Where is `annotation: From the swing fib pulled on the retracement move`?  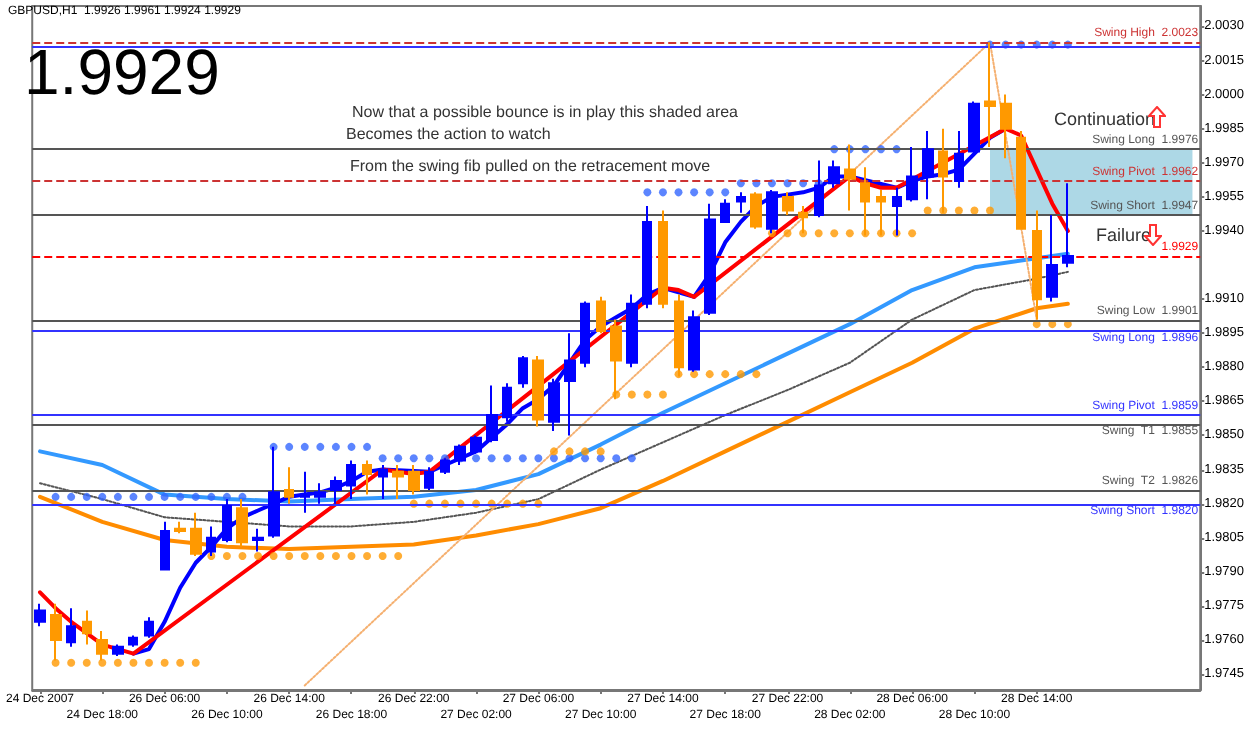
annotation: From the swing fib pulled on the retracement move is located at coordinates (531, 166).